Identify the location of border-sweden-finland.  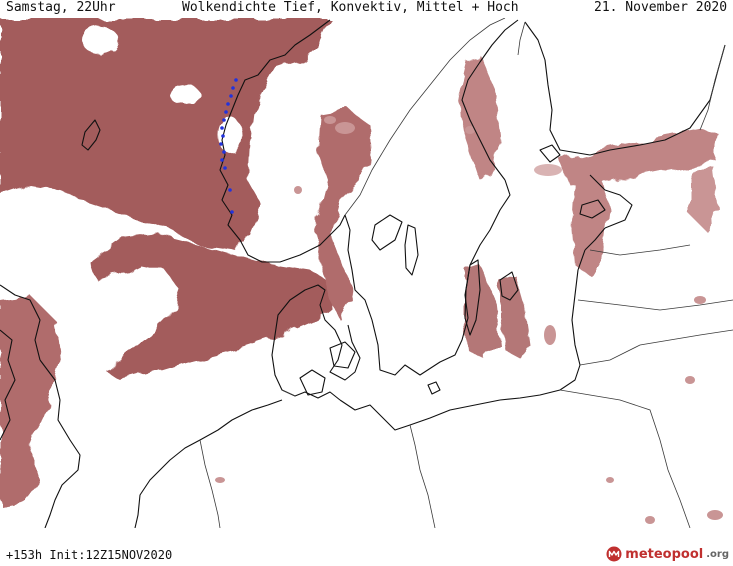
(521, 38).